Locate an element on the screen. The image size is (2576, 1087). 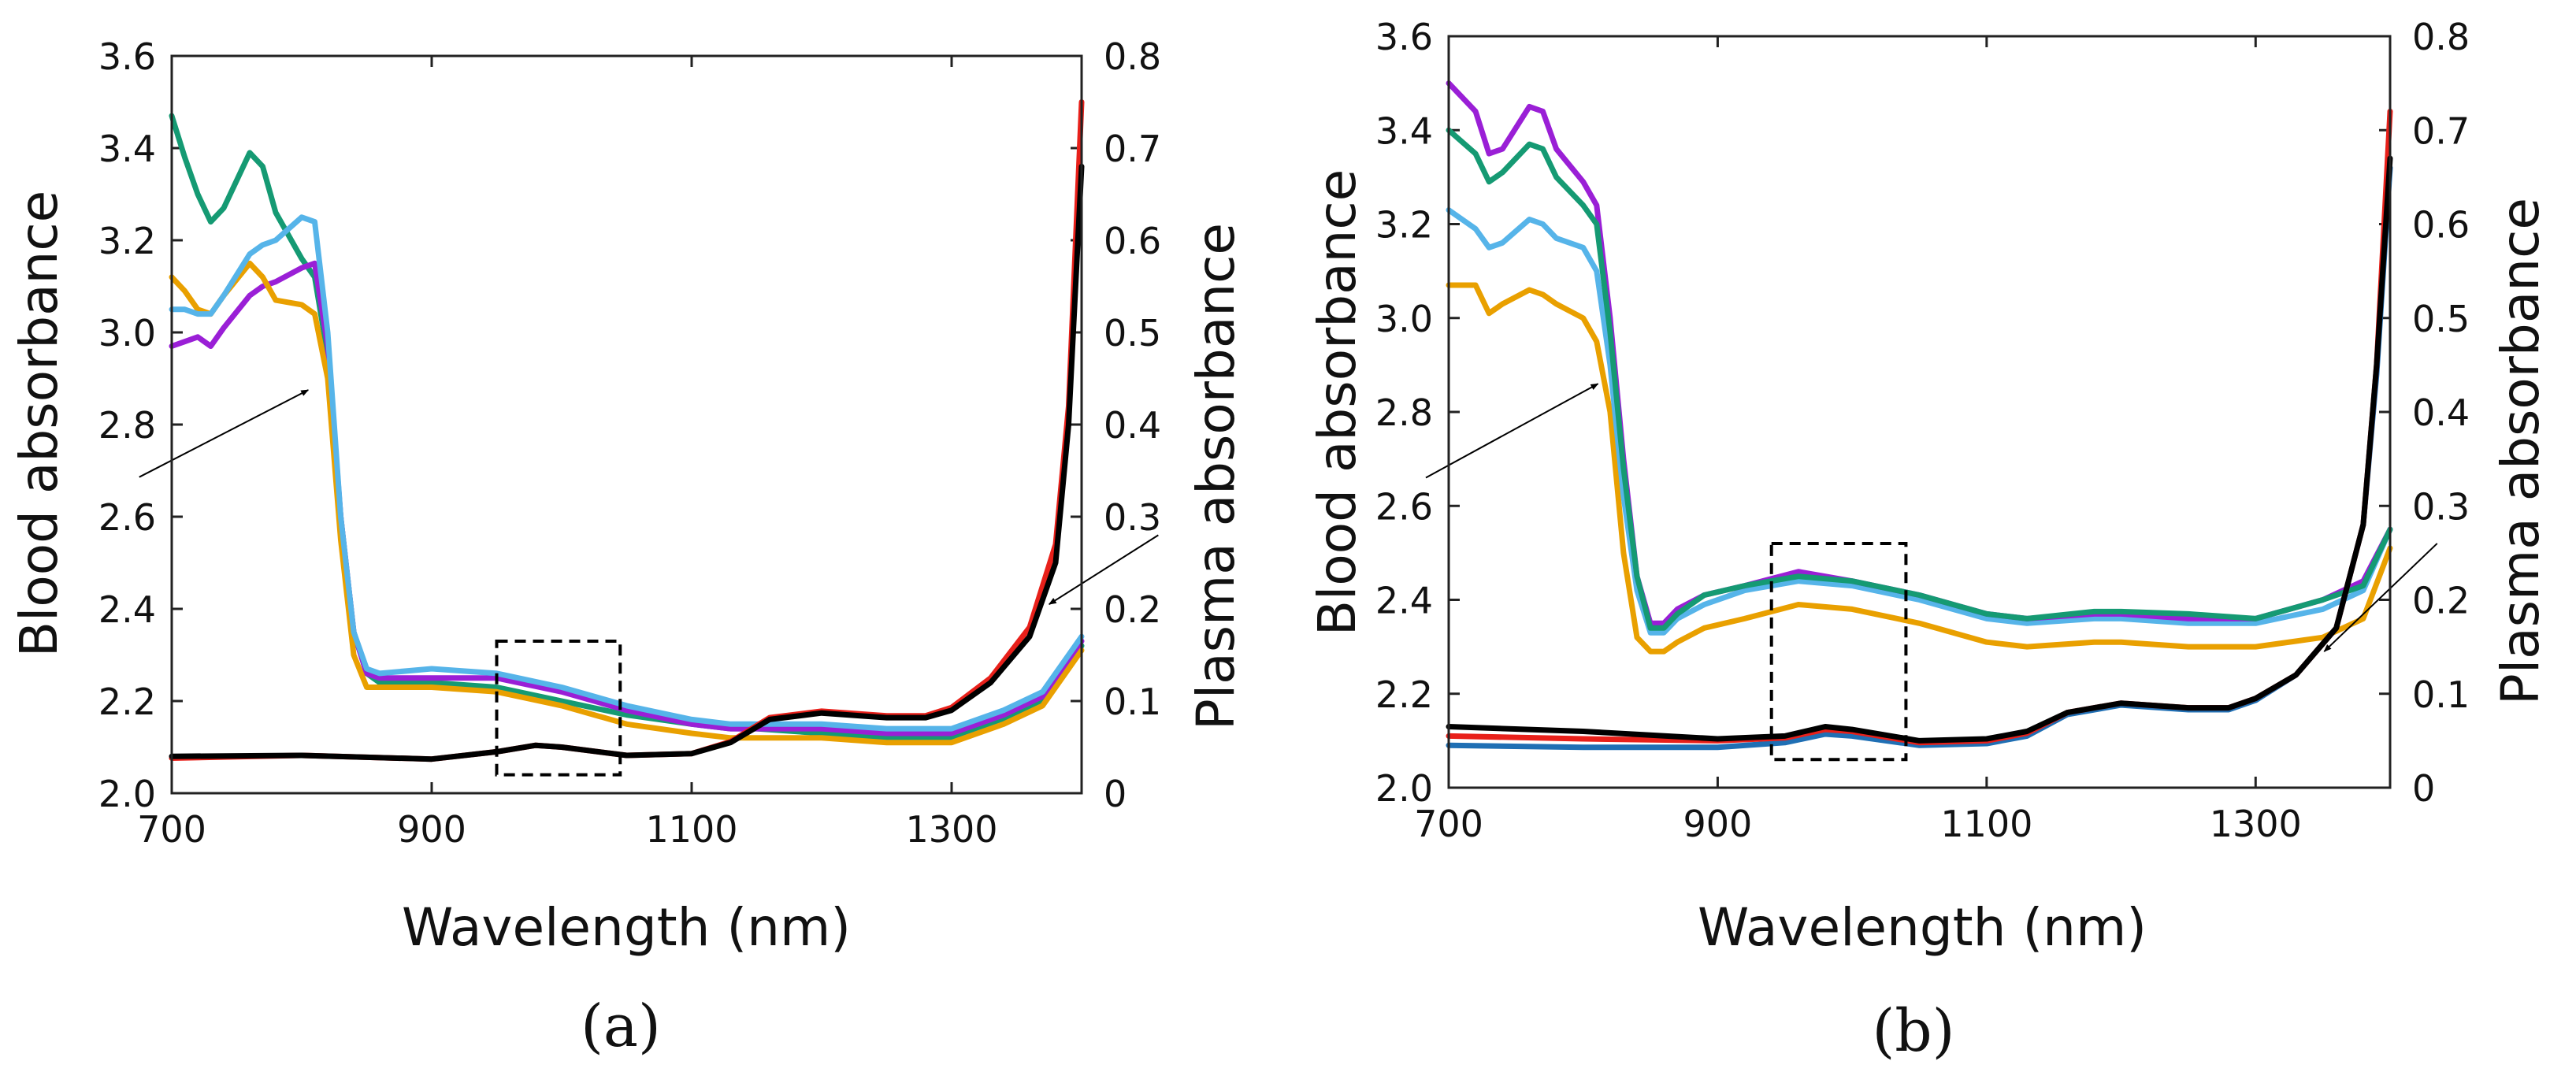
series-line-blood-lightblue is located at coordinates (1919, 422).